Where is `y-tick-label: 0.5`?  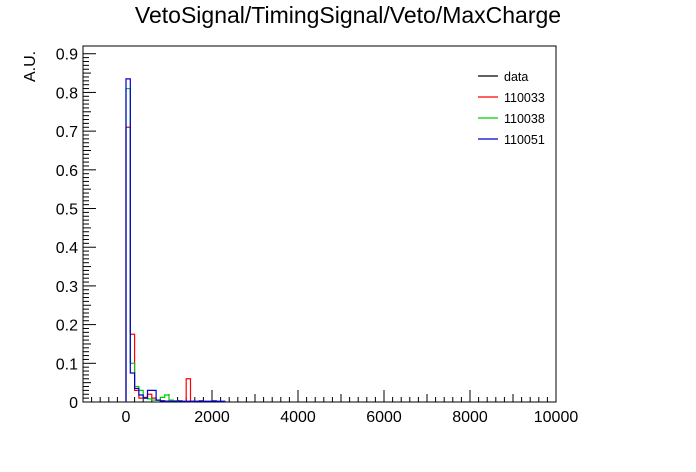
y-tick-label: 0.5 is located at coordinates (67, 210).